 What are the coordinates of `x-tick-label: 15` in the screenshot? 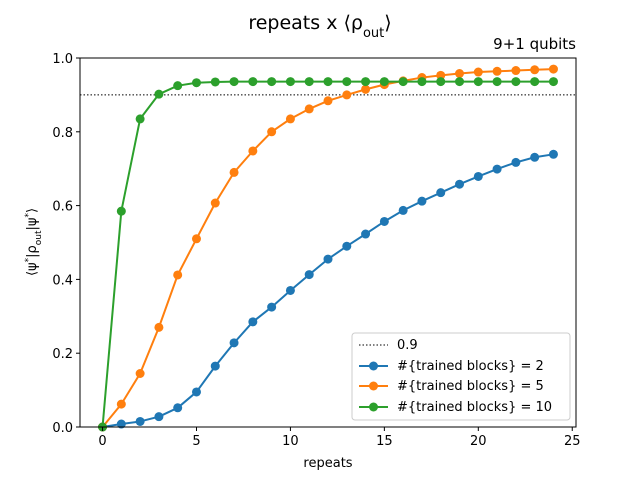 It's located at (384, 441).